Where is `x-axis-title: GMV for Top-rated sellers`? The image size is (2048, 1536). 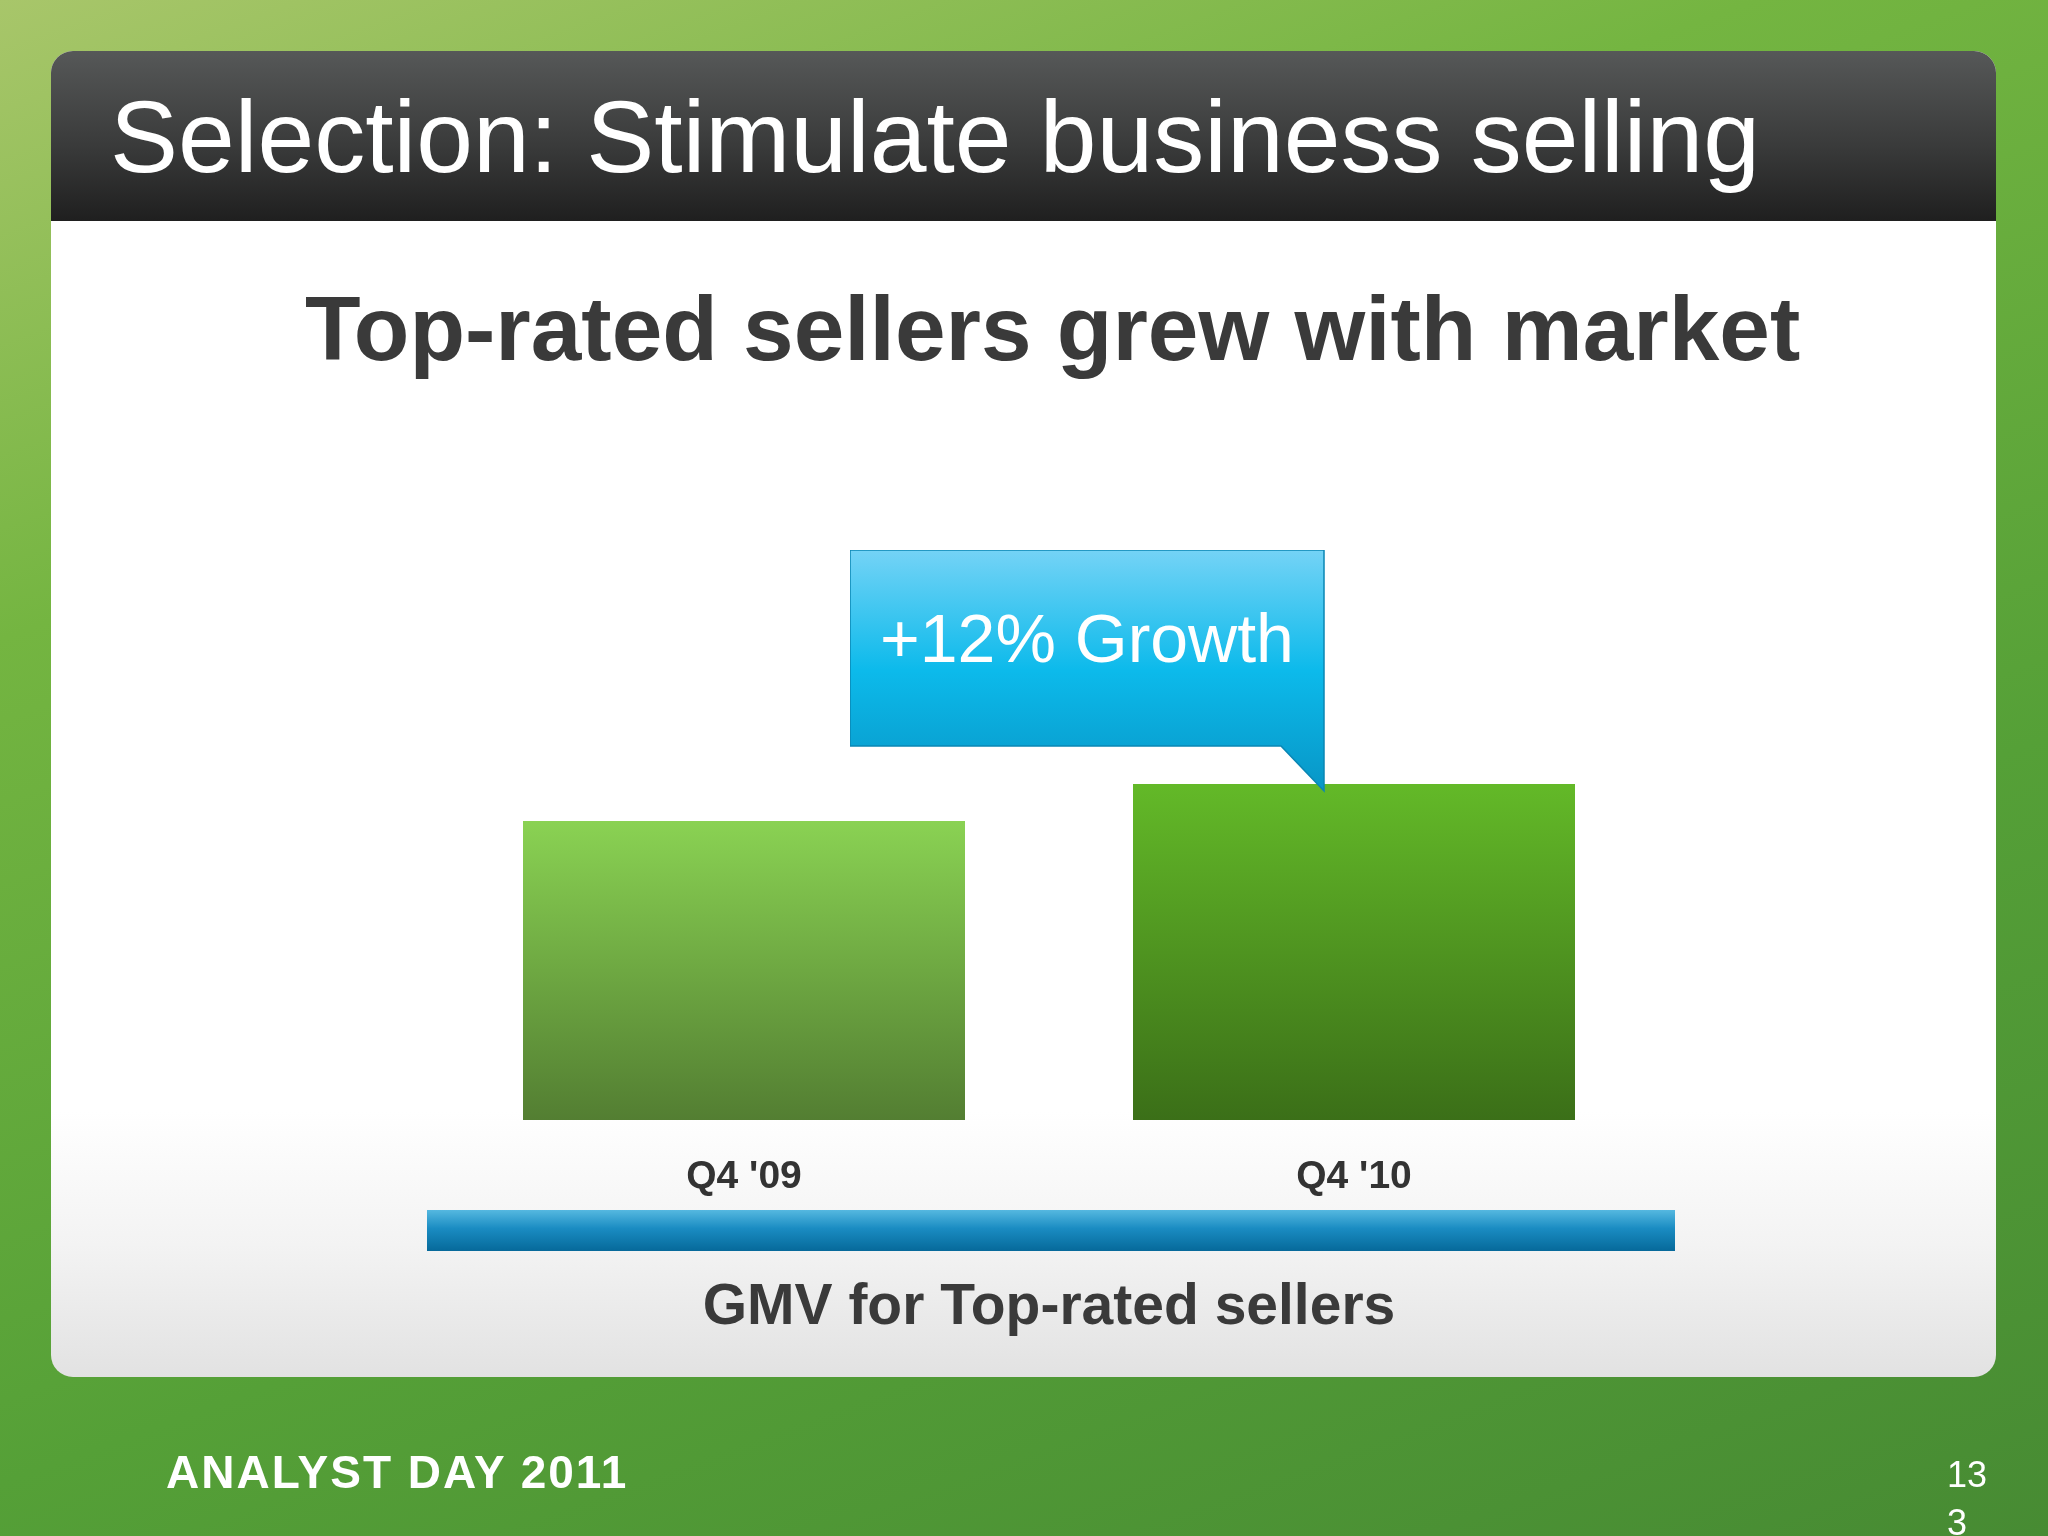 x-axis-title: GMV for Top-rated sellers is located at coordinates (1049, 1303).